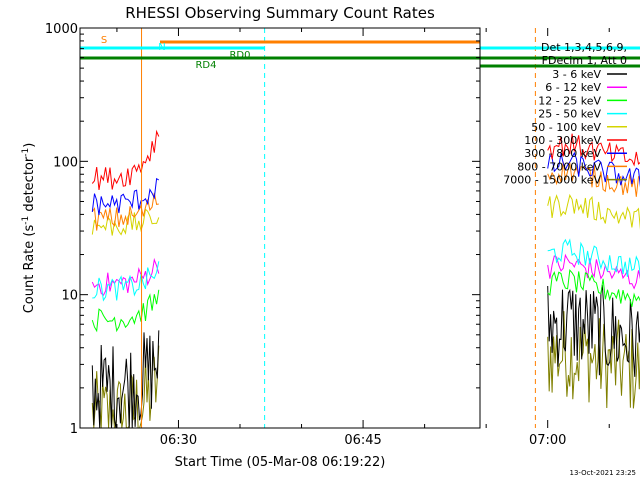 This screenshot has width=640, height=480. I want to click on legend-entry: 300 - 800 keV, so click(575, 153).